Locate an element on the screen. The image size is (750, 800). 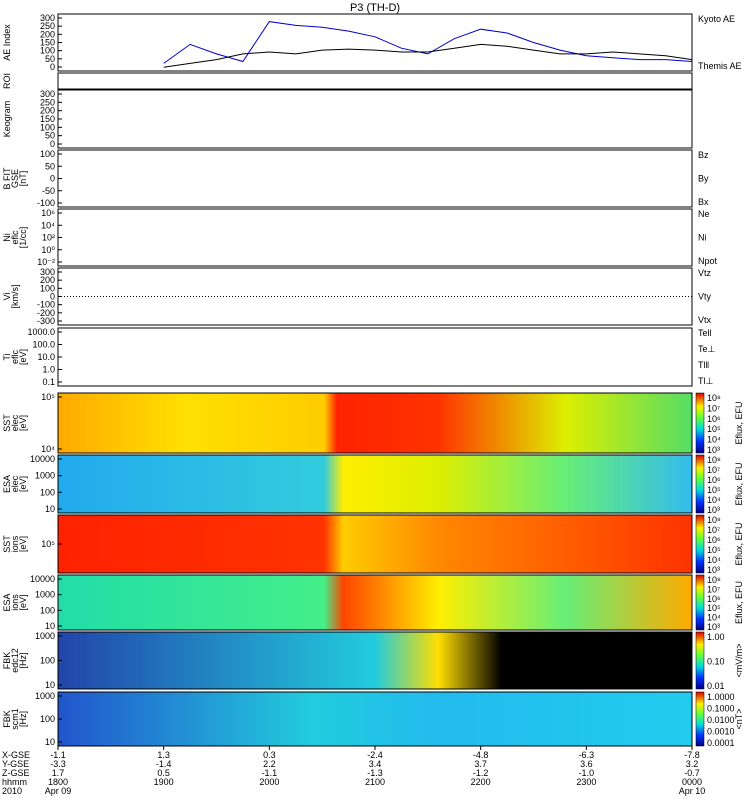
y-tick-label: 250 is located at coordinates (47, 26).